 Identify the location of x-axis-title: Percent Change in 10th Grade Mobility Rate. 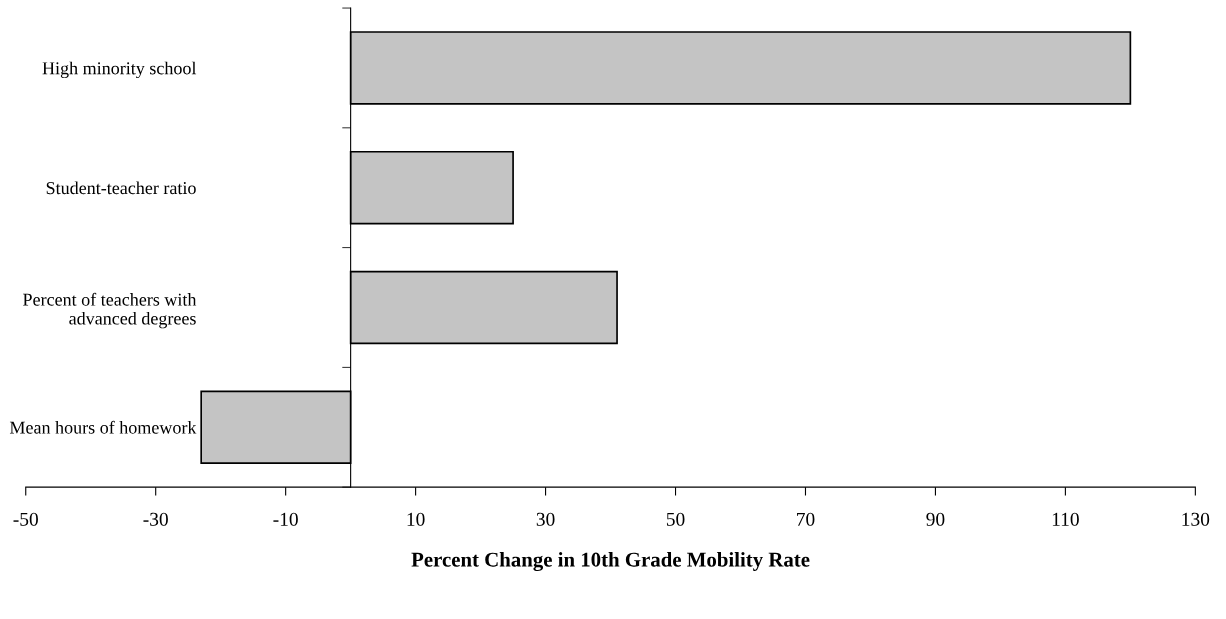
(610, 562).